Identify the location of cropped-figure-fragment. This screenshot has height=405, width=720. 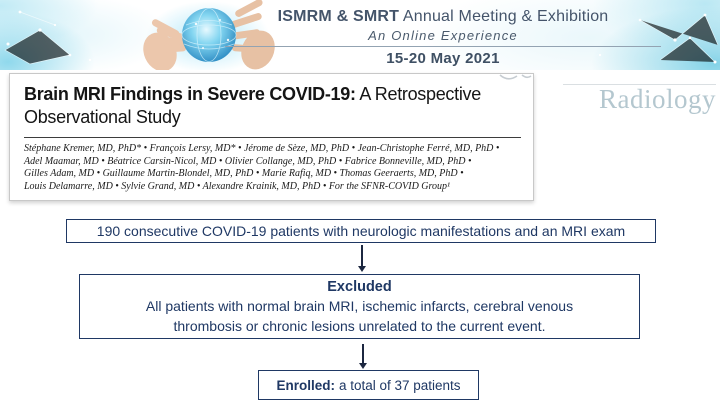
(515, 77).